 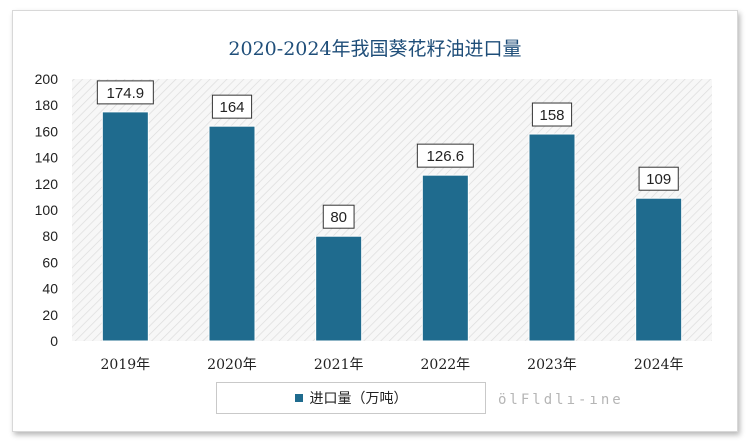 What do you see at coordinates (47, 158) in the screenshot?
I see `y-tick-label: 140` at bounding box center [47, 158].